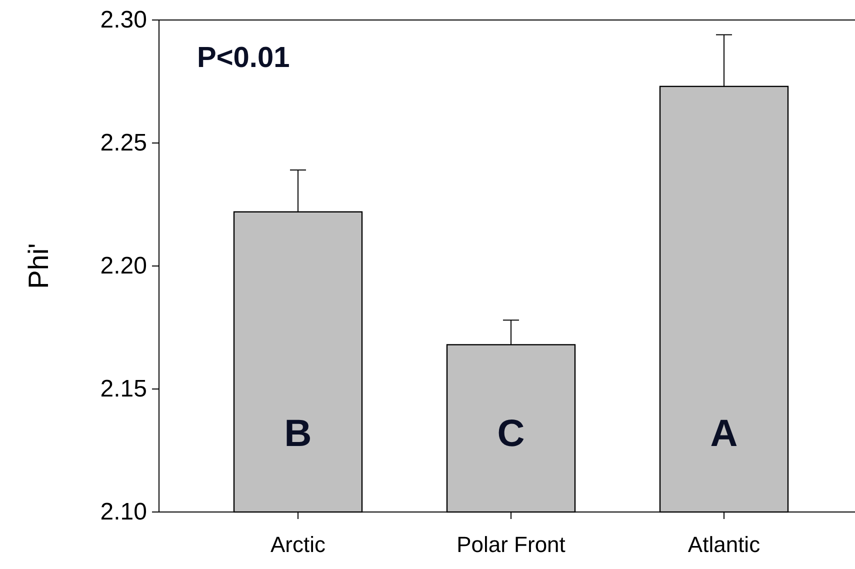  I want to click on annotation: B, so click(298, 434).